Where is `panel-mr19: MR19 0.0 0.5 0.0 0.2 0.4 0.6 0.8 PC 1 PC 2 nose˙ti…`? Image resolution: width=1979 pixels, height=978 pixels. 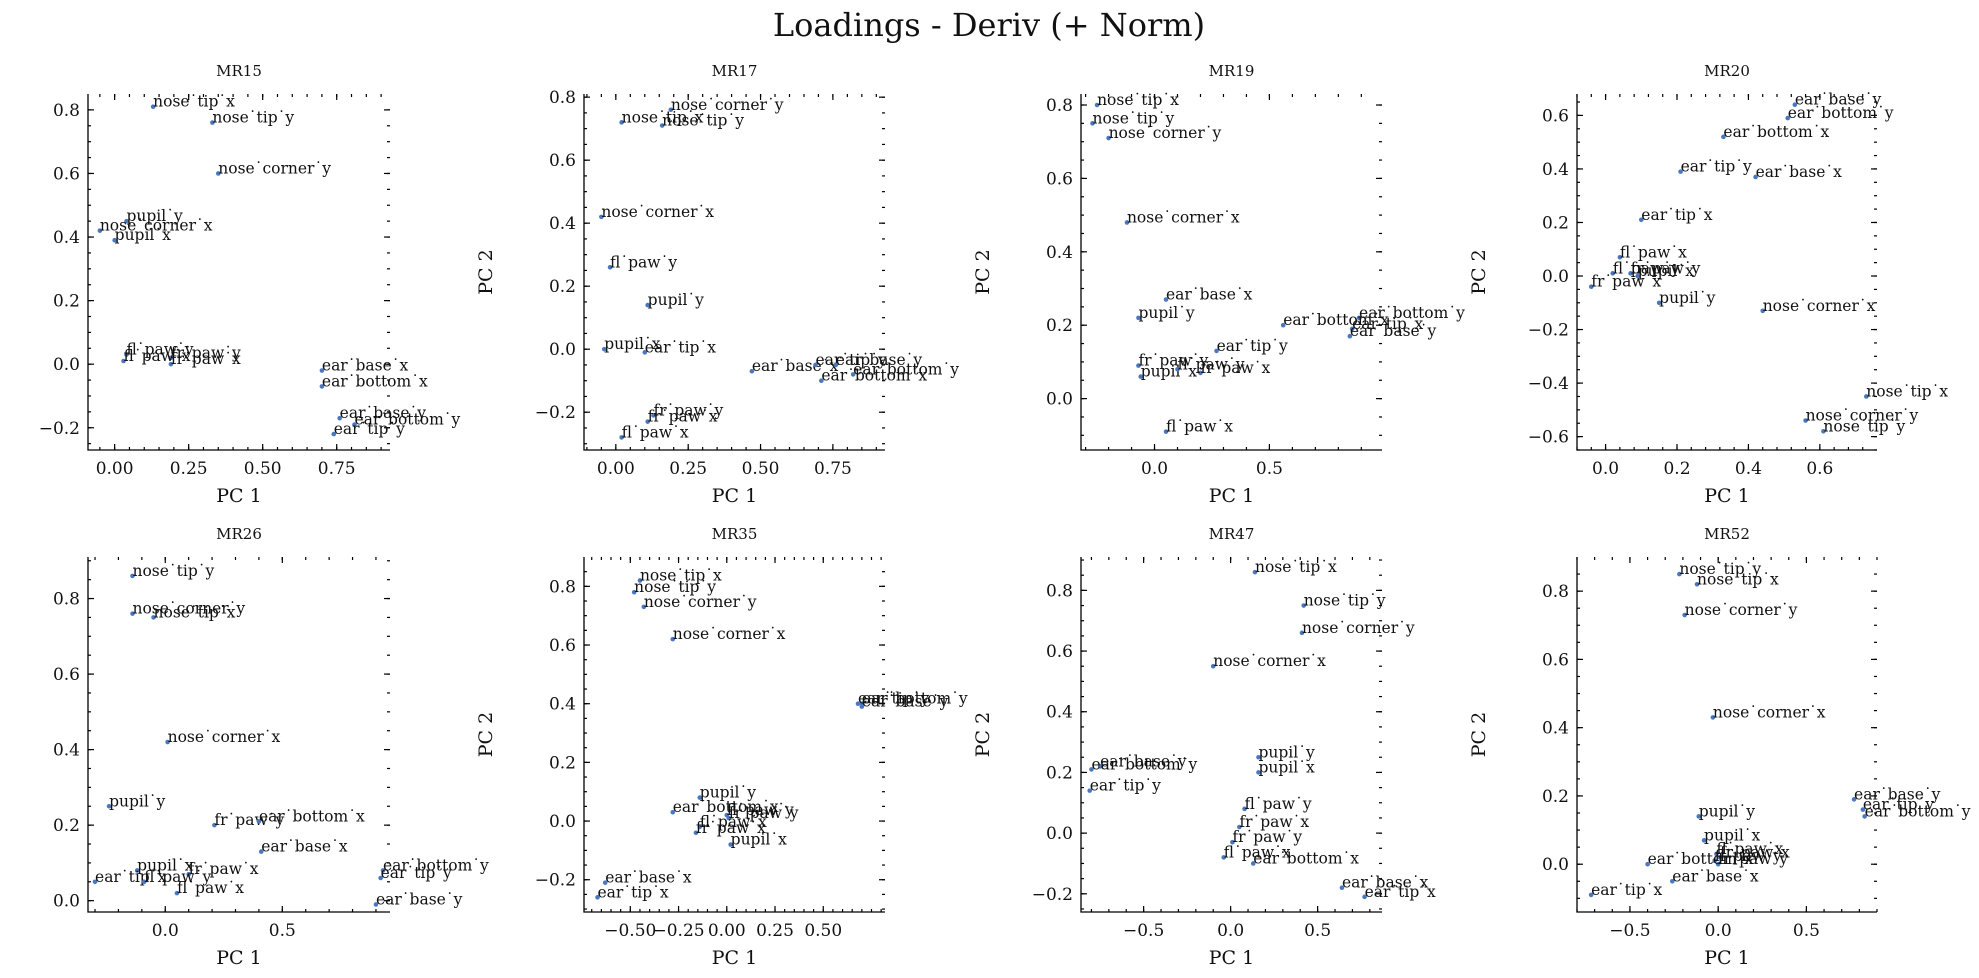 panel-mr19: MR19 0.0 0.5 0.0 0.2 0.4 0.6 0.8 PC 1 PC 2 nose˙ti… is located at coordinates (1218, 284).